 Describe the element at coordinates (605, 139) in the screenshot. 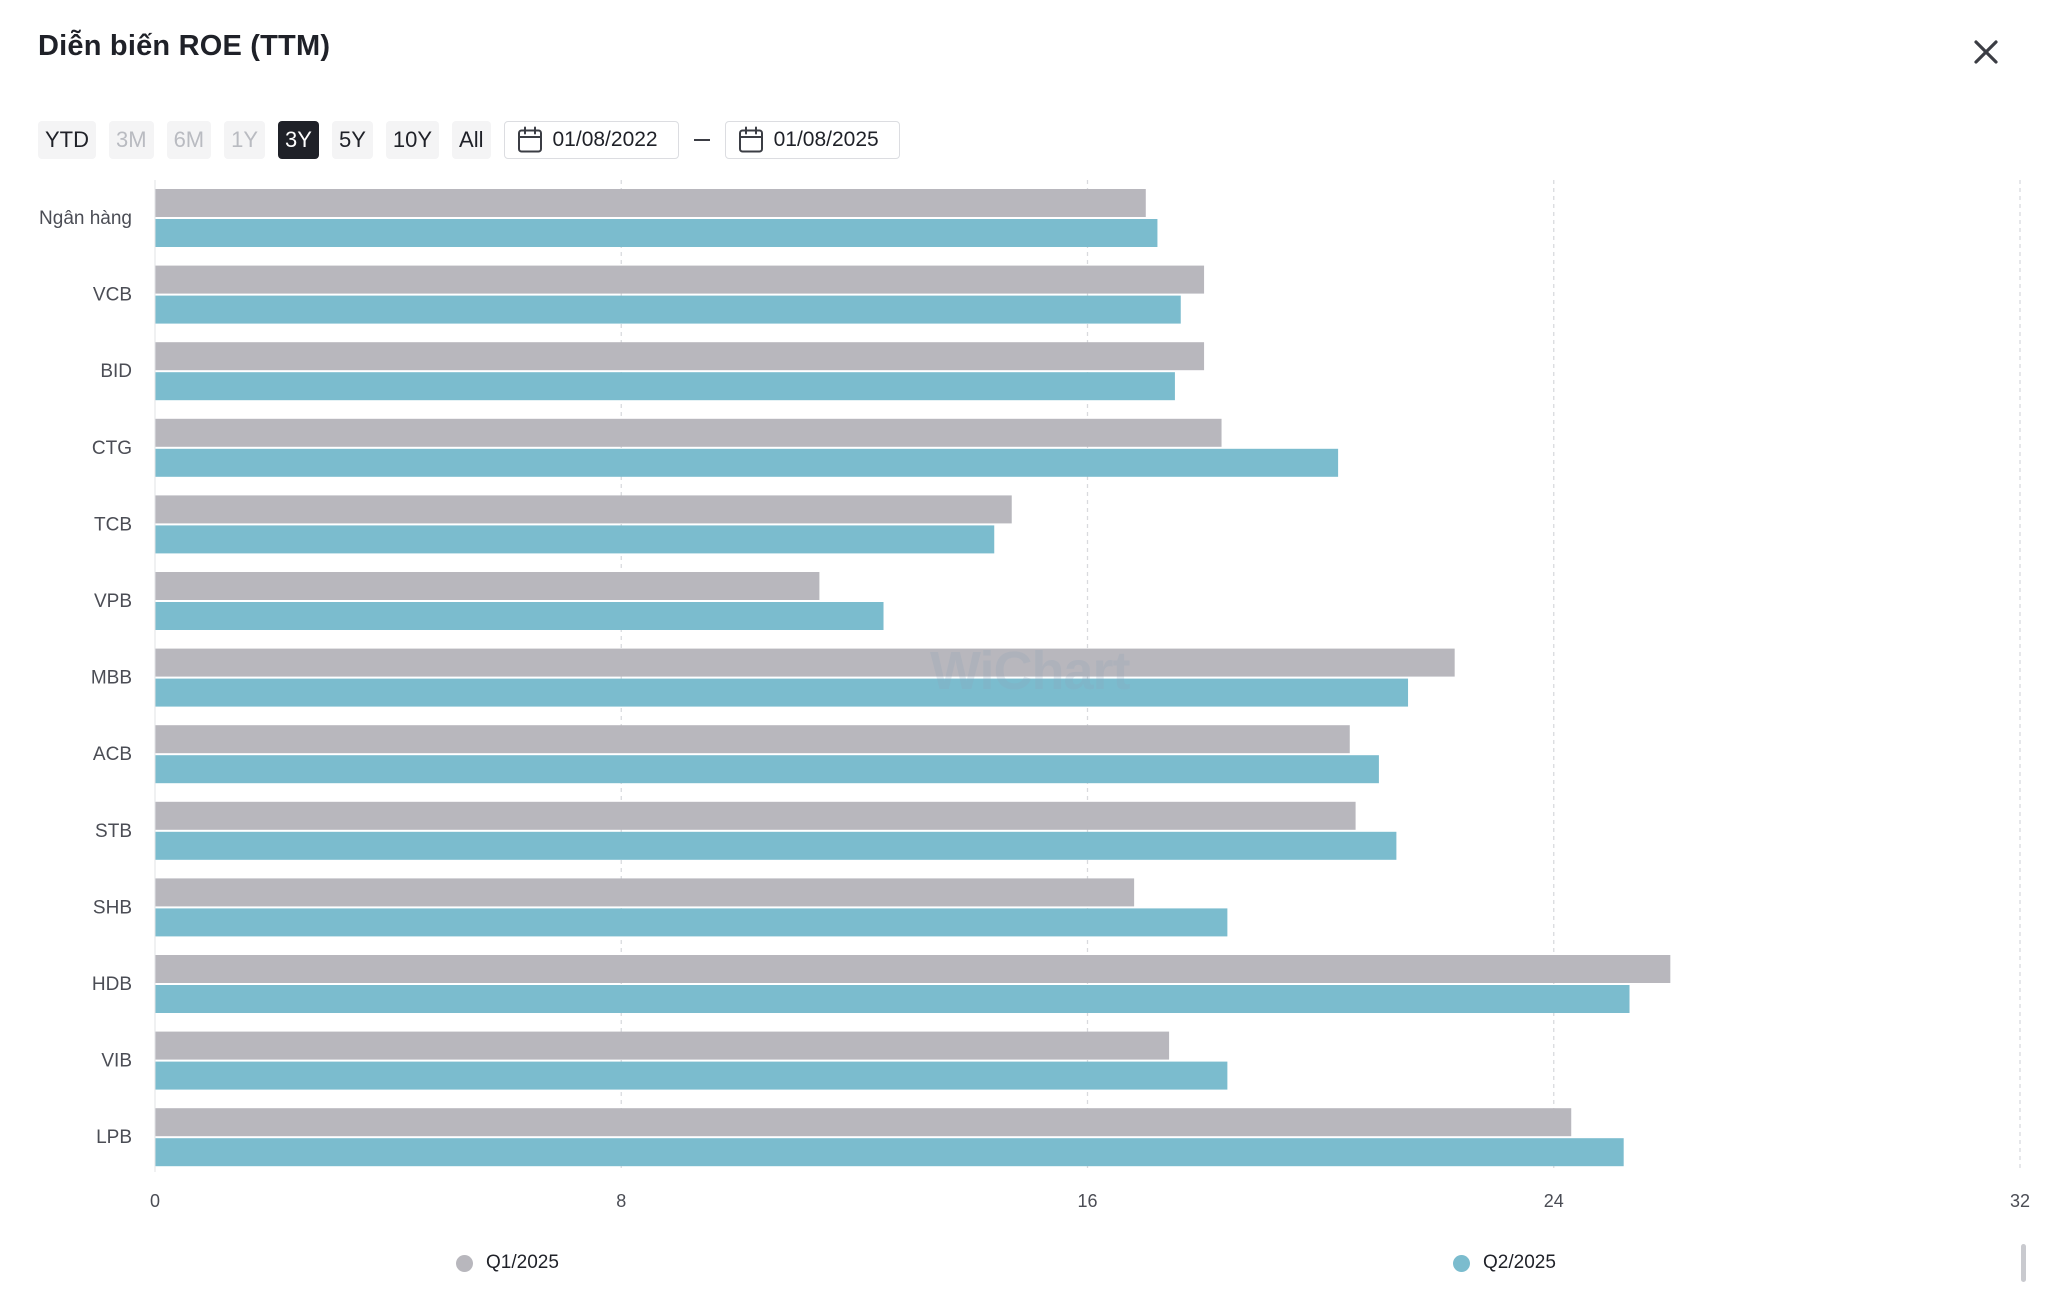

I see `date-from-value: 01/08/2022` at that location.